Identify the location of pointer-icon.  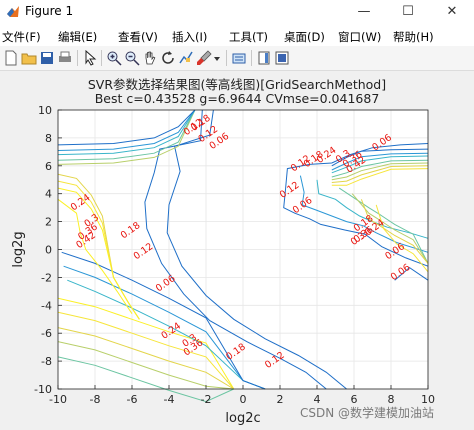
(90, 58).